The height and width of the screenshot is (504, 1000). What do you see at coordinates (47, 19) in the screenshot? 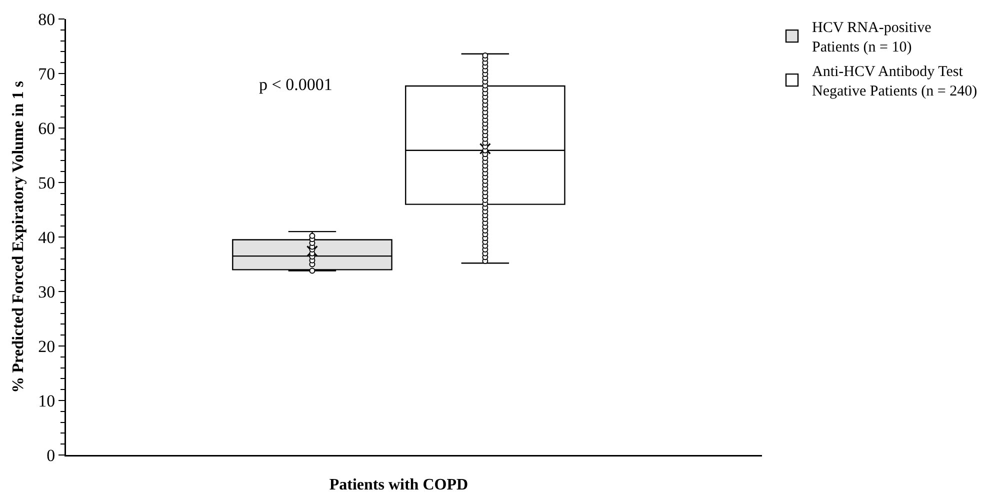
I see `y-tick-label: 80` at bounding box center [47, 19].